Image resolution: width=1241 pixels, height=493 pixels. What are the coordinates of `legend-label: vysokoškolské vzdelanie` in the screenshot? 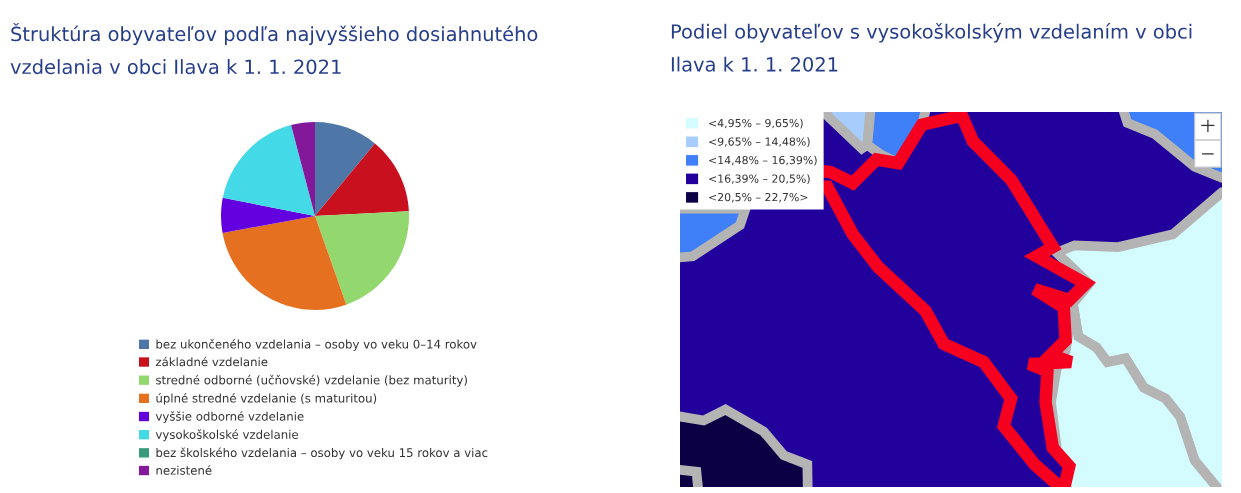 It's located at (227, 435).